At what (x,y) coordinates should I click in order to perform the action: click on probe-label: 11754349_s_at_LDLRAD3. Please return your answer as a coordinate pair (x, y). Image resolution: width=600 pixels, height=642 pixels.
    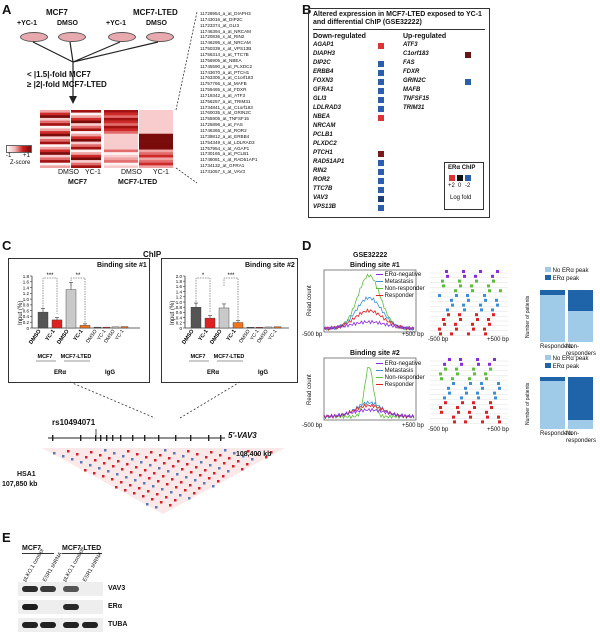
    Looking at the image, I should click on (227, 142).